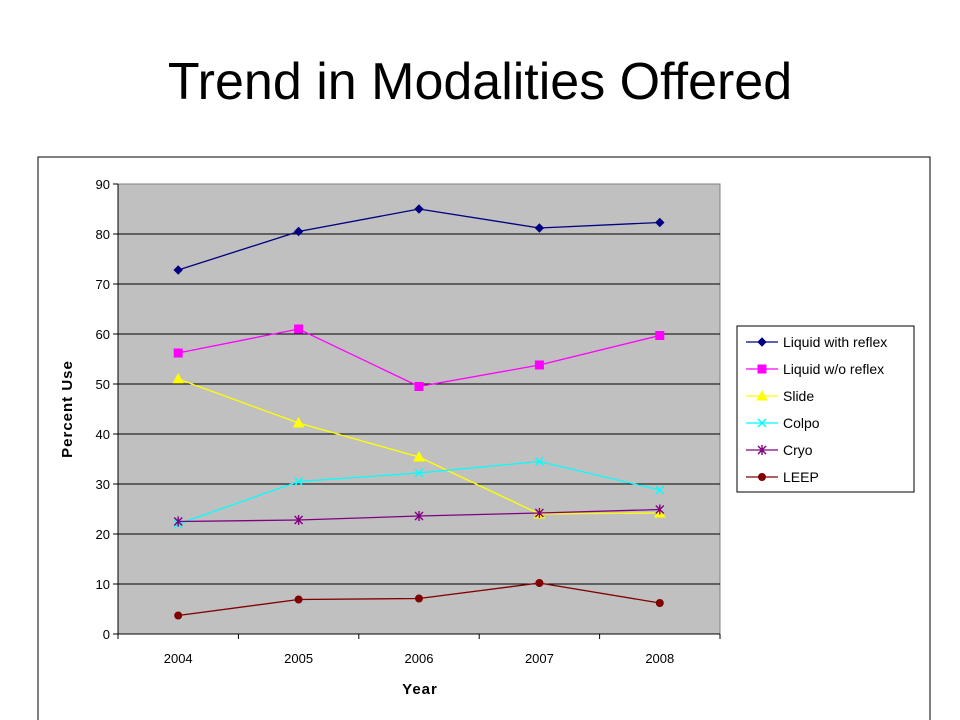 This screenshot has width=960, height=720. I want to click on series-leep, so click(419, 599).